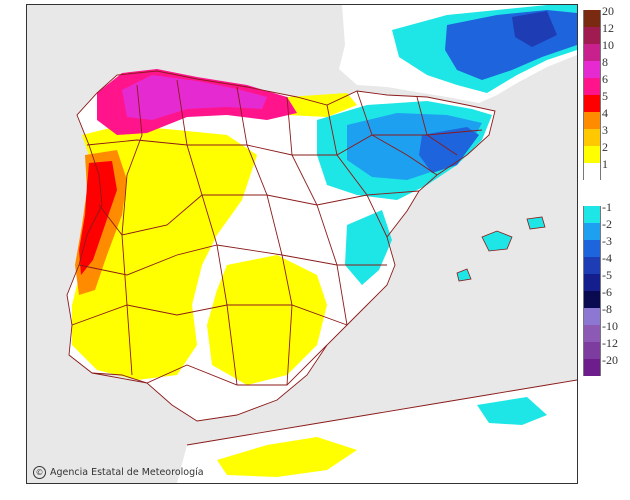 The image size is (630, 500). Describe the element at coordinates (127, 472) in the screenshot. I see `credit-text: Agencia Estatal de Meteorología` at that location.